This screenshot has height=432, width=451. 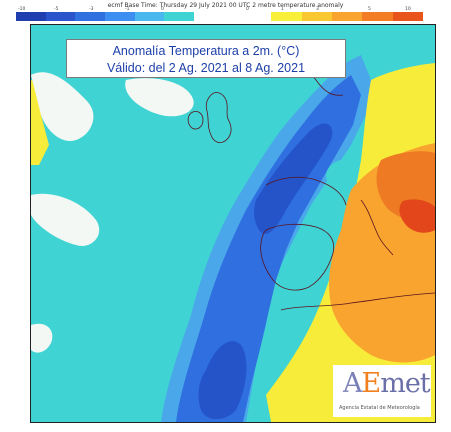 I want to click on scale-tick-label: -5, so click(x=56, y=9).